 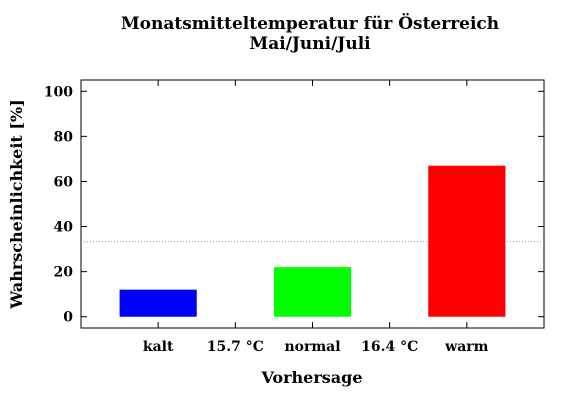 What do you see at coordinates (312, 292) in the screenshot?
I see `bar-normal` at bounding box center [312, 292].